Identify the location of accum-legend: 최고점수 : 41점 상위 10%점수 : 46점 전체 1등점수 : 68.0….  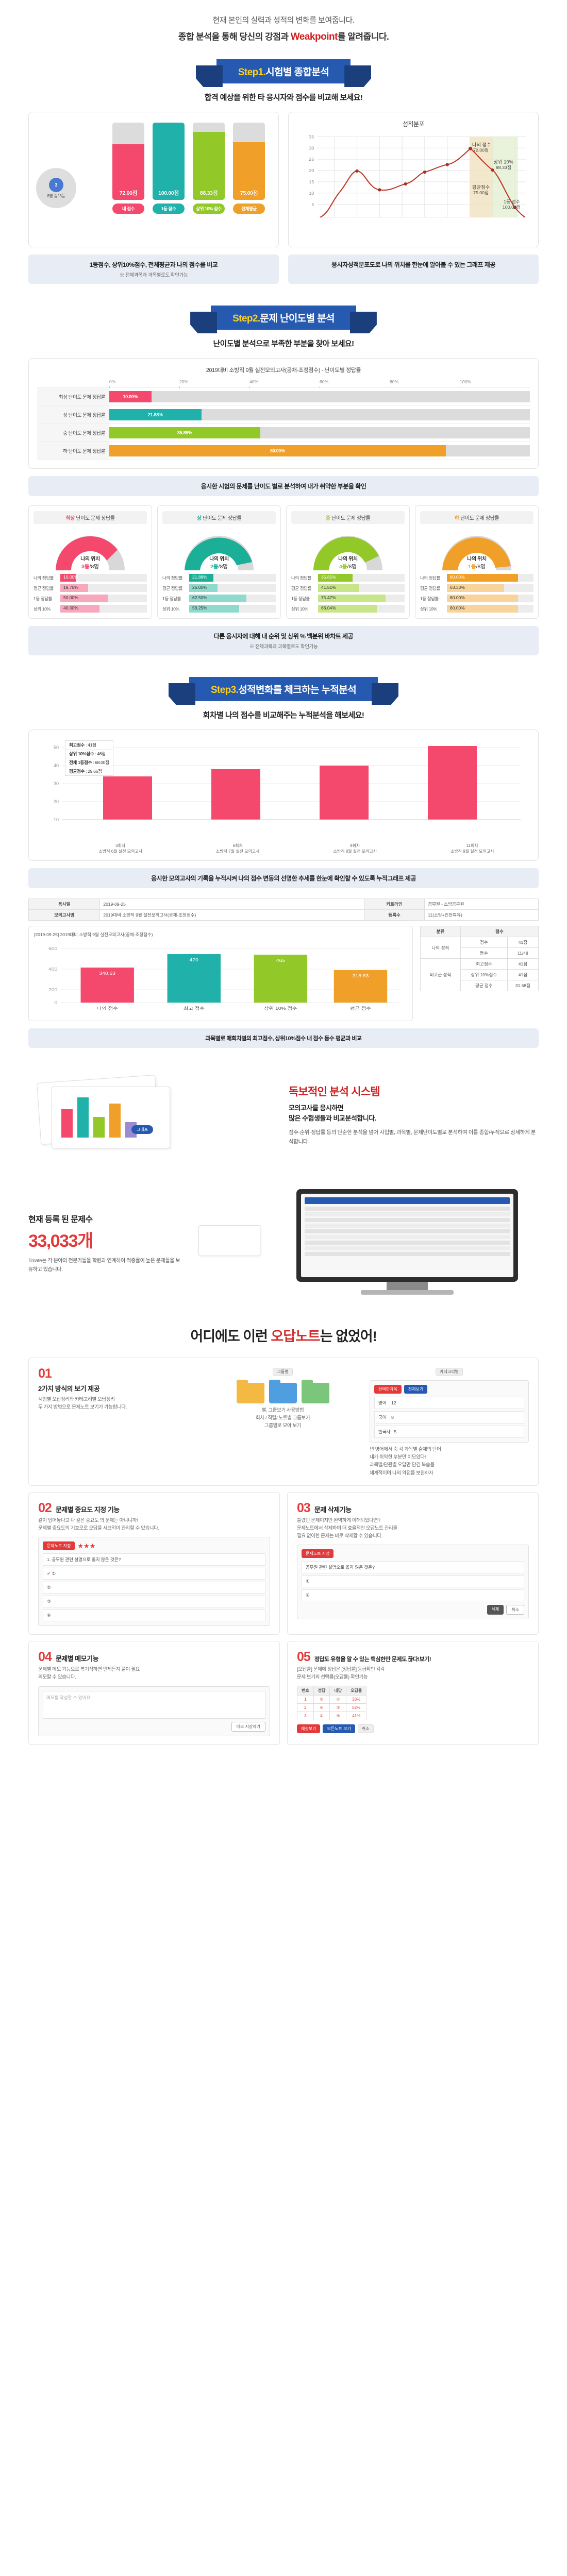
(89, 758).